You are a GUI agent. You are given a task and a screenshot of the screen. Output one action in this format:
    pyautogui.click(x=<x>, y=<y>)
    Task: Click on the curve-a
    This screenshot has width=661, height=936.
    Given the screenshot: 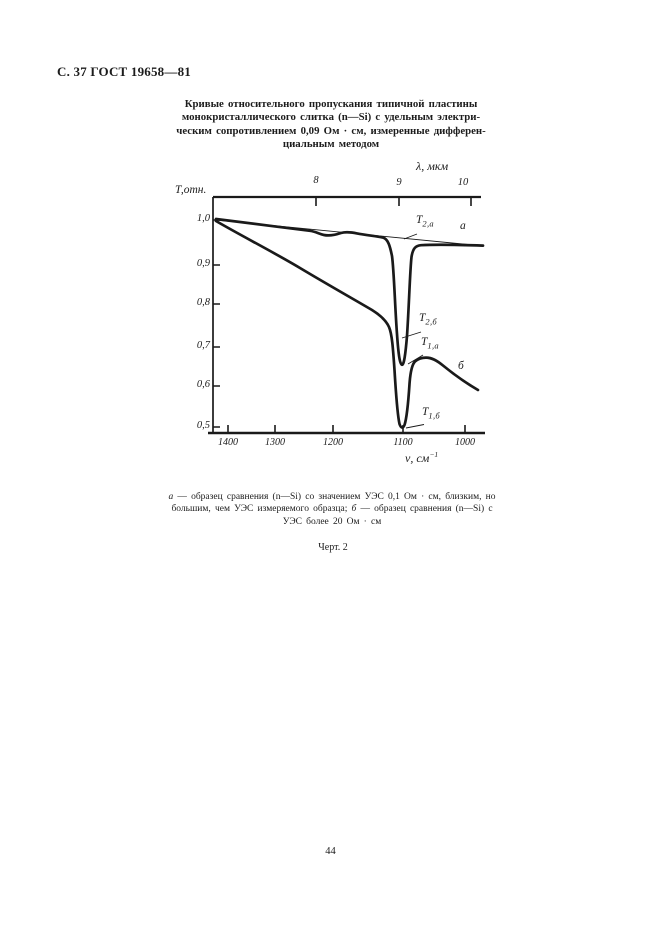 What is the action you would take?
    pyautogui.click(x=349, y=292)
    